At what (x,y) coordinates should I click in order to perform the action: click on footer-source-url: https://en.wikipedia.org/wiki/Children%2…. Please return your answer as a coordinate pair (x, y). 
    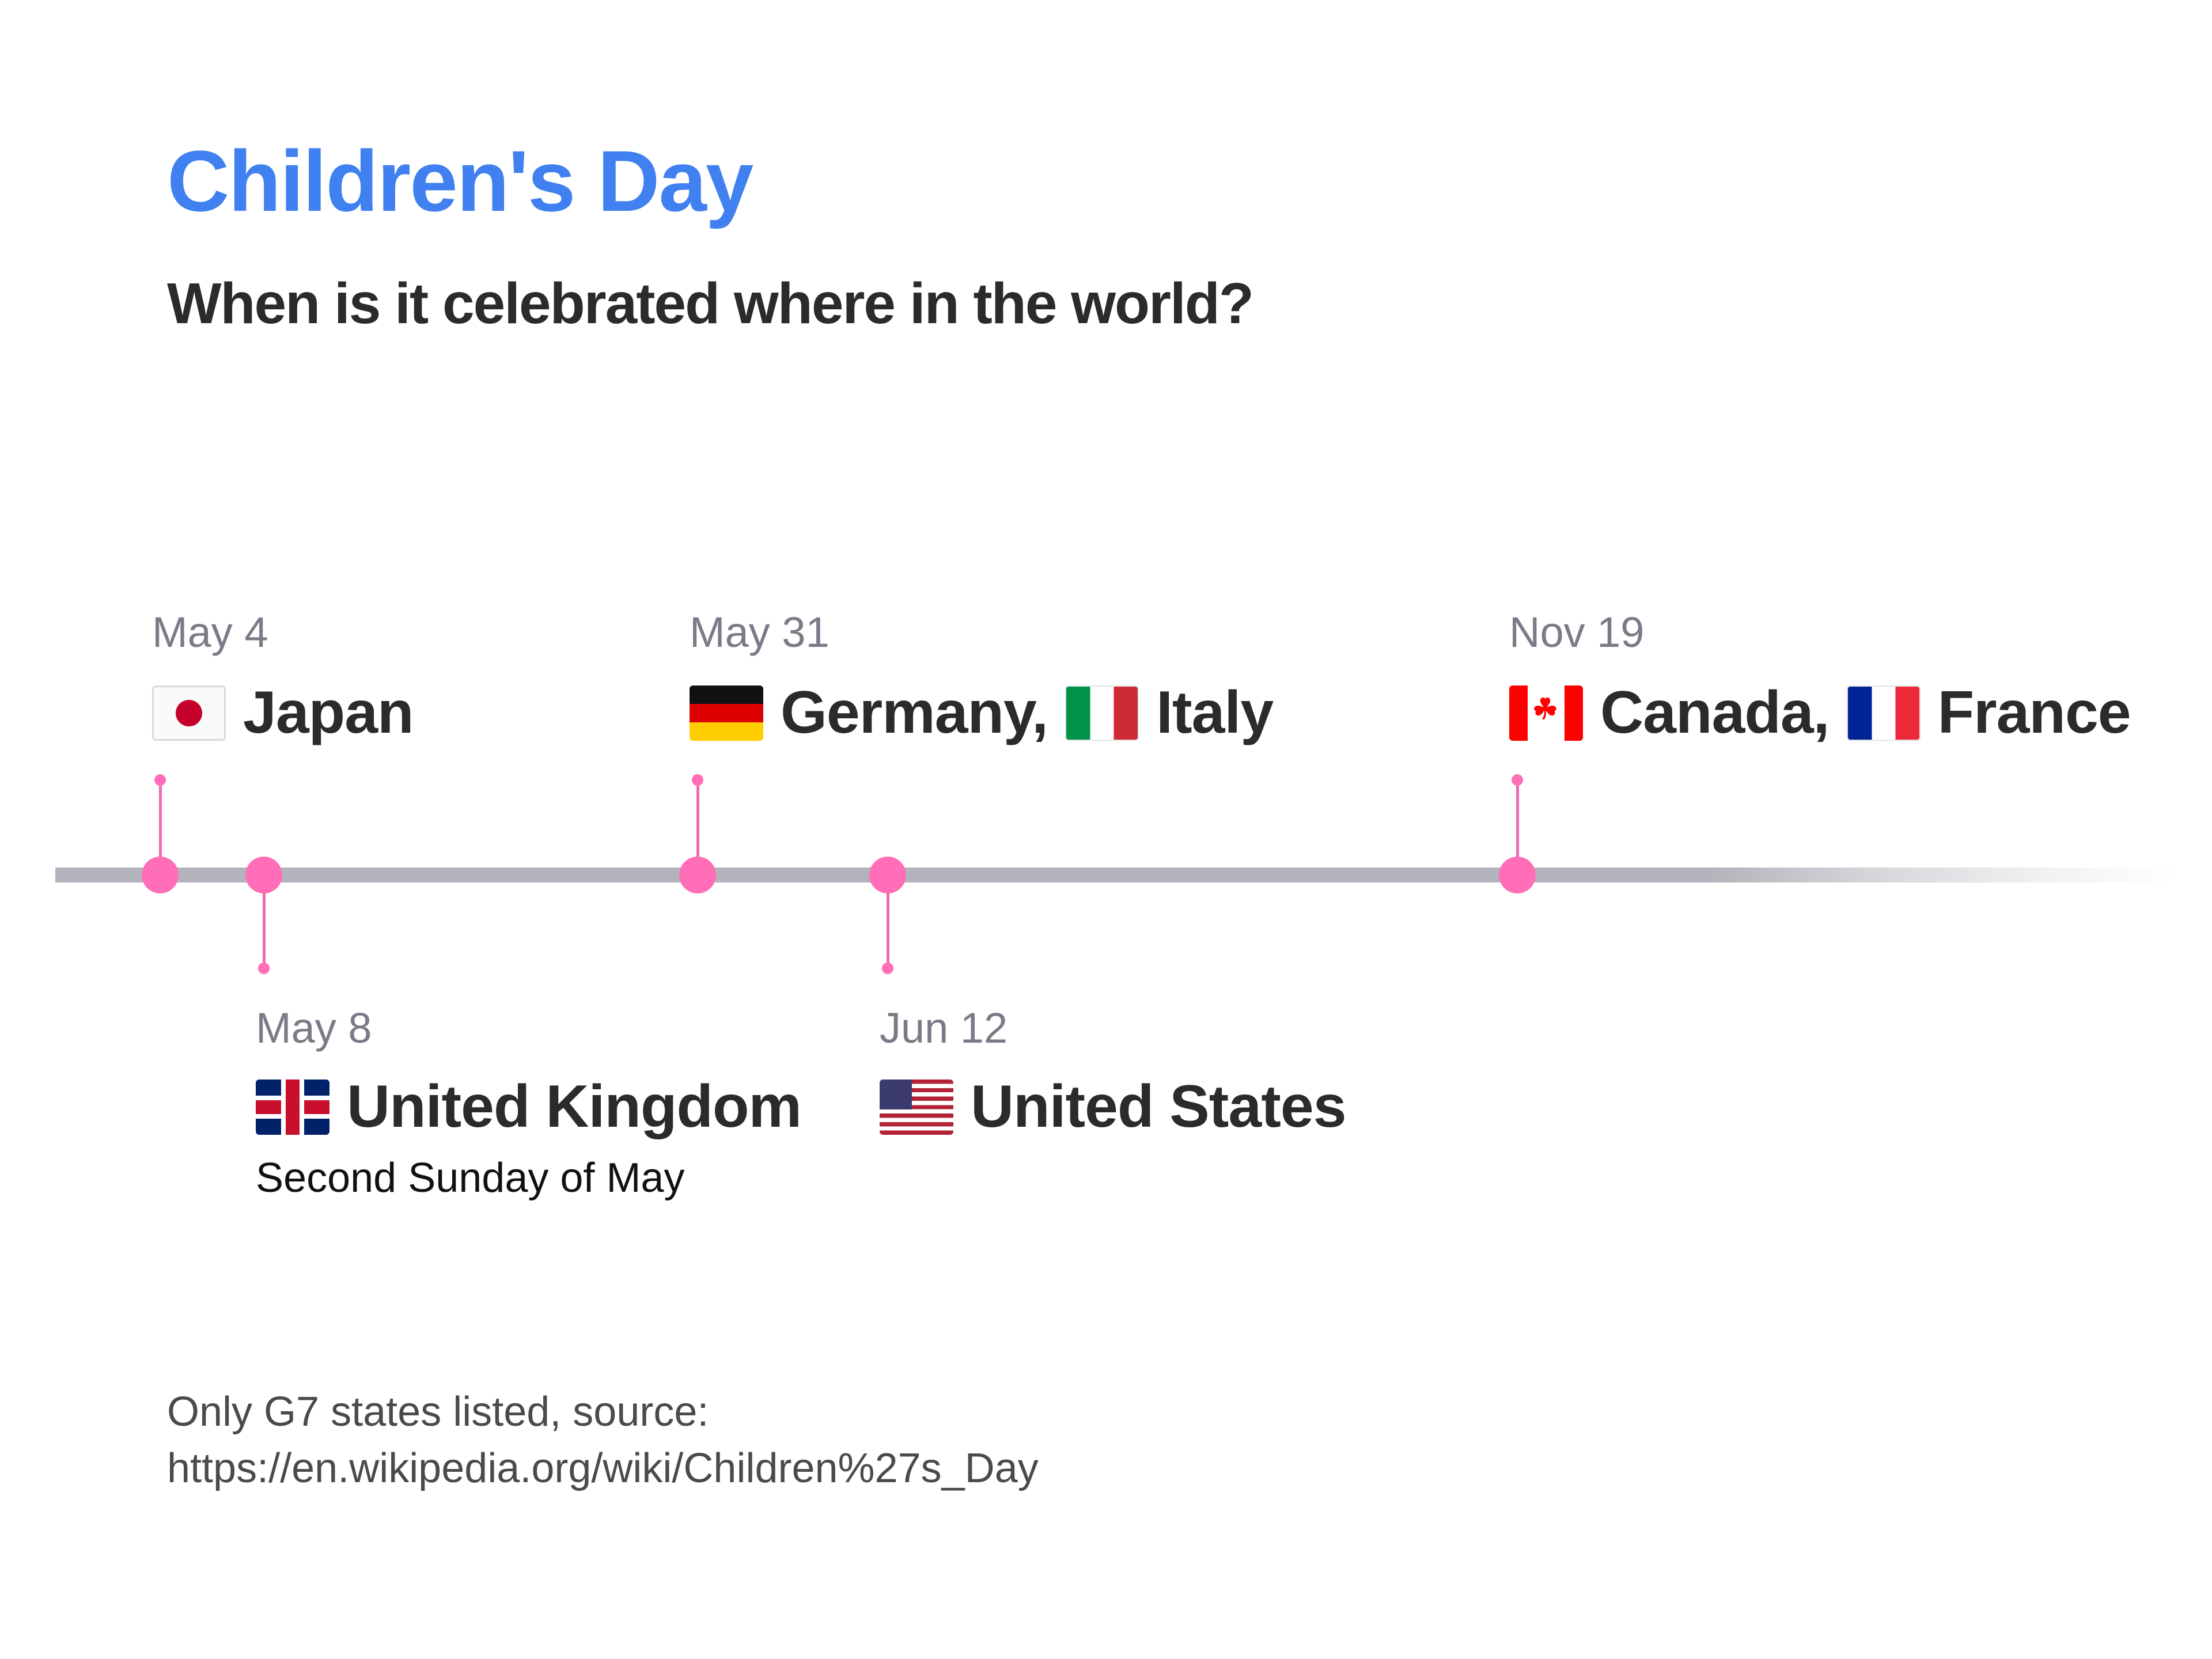
    Looking at the image, I should click on (603, 1468).